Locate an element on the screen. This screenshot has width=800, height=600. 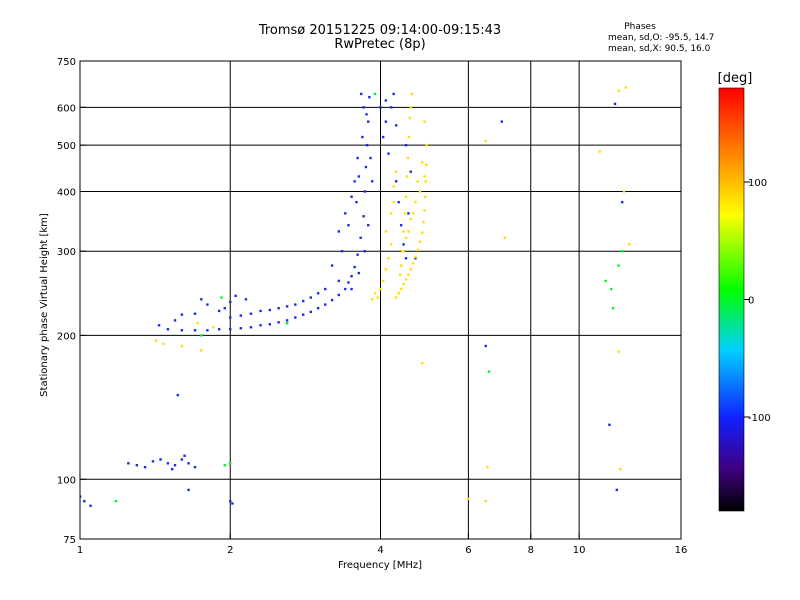
colorbar-gradient is located at coordinates (731, 299).